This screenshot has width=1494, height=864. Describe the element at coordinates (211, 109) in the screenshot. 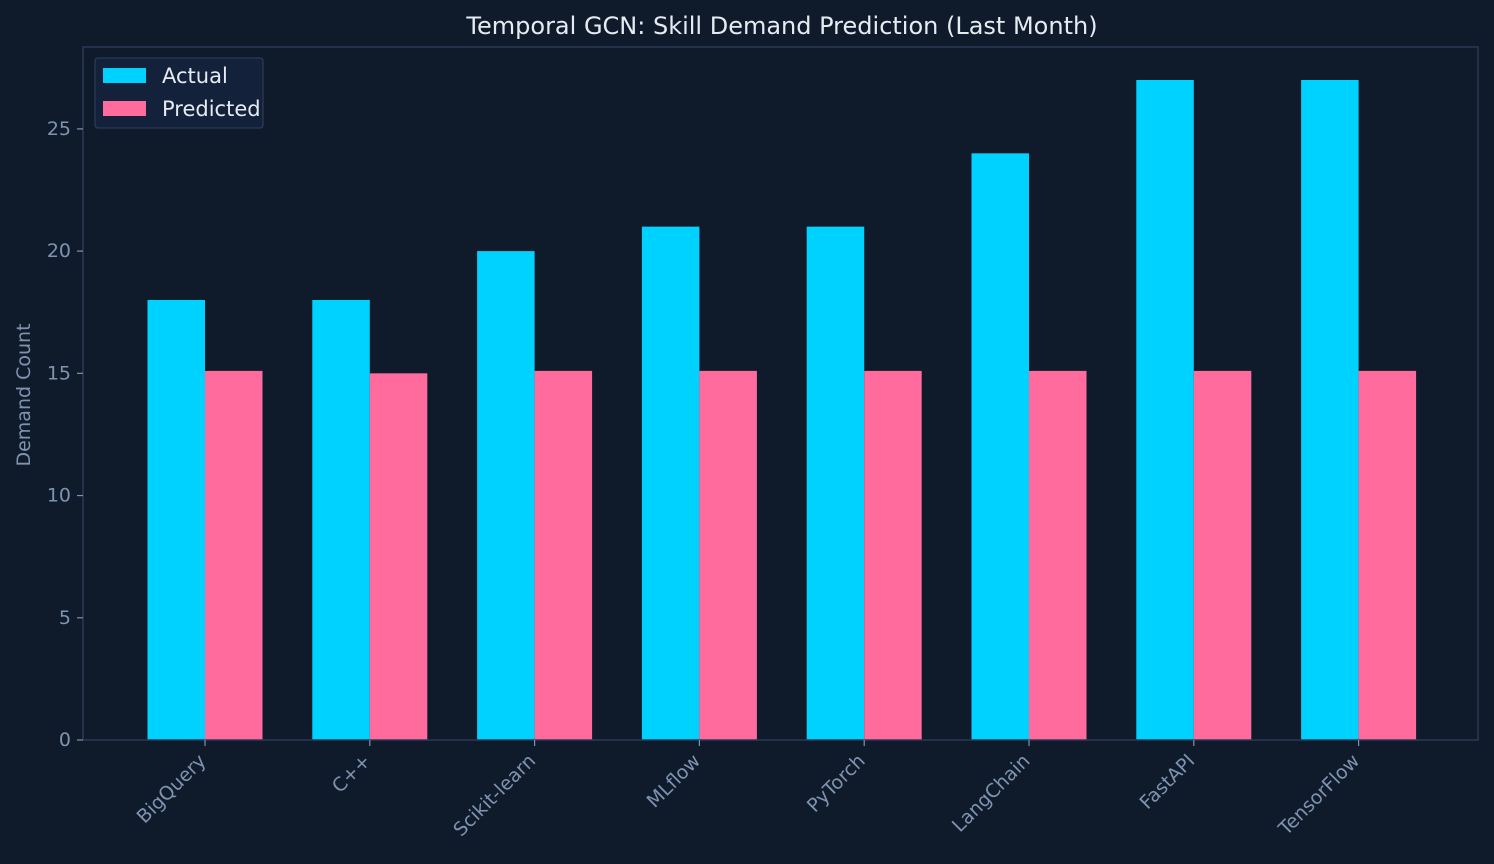

I see `legend-label-predicted: Predicted` at that location.